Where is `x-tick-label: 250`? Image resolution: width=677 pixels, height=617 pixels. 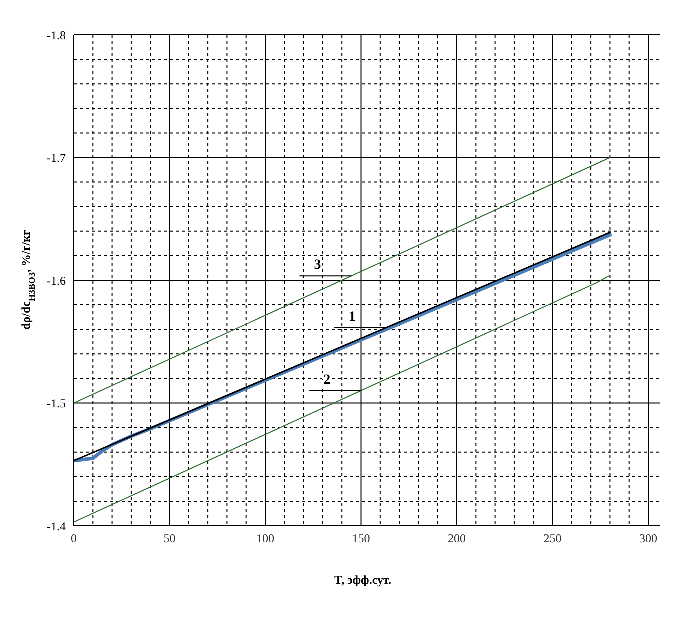 x-tick-label: 250 is located at coordinates (553, 539).